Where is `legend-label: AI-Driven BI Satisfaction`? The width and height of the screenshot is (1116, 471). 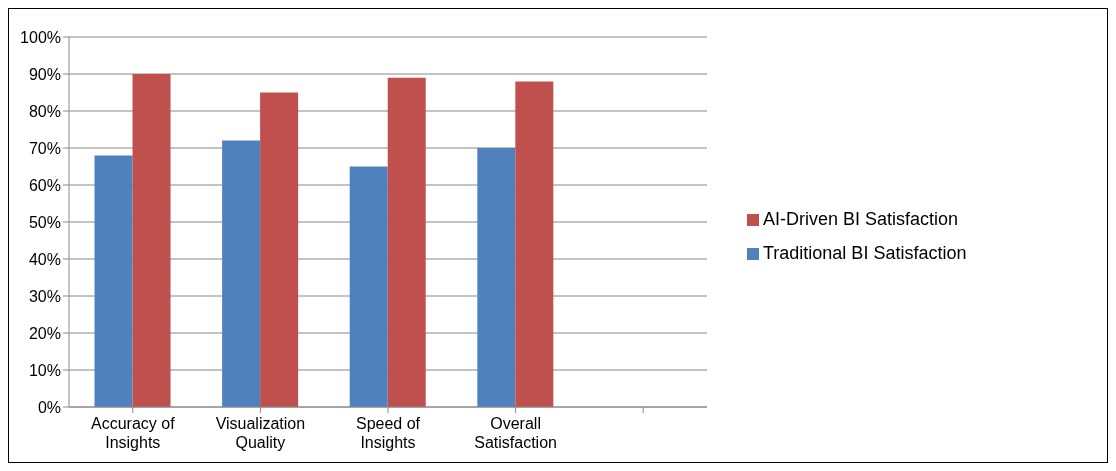
legend-label: AI-Driven BI Satisfaction is located at coordinates (861, 218).